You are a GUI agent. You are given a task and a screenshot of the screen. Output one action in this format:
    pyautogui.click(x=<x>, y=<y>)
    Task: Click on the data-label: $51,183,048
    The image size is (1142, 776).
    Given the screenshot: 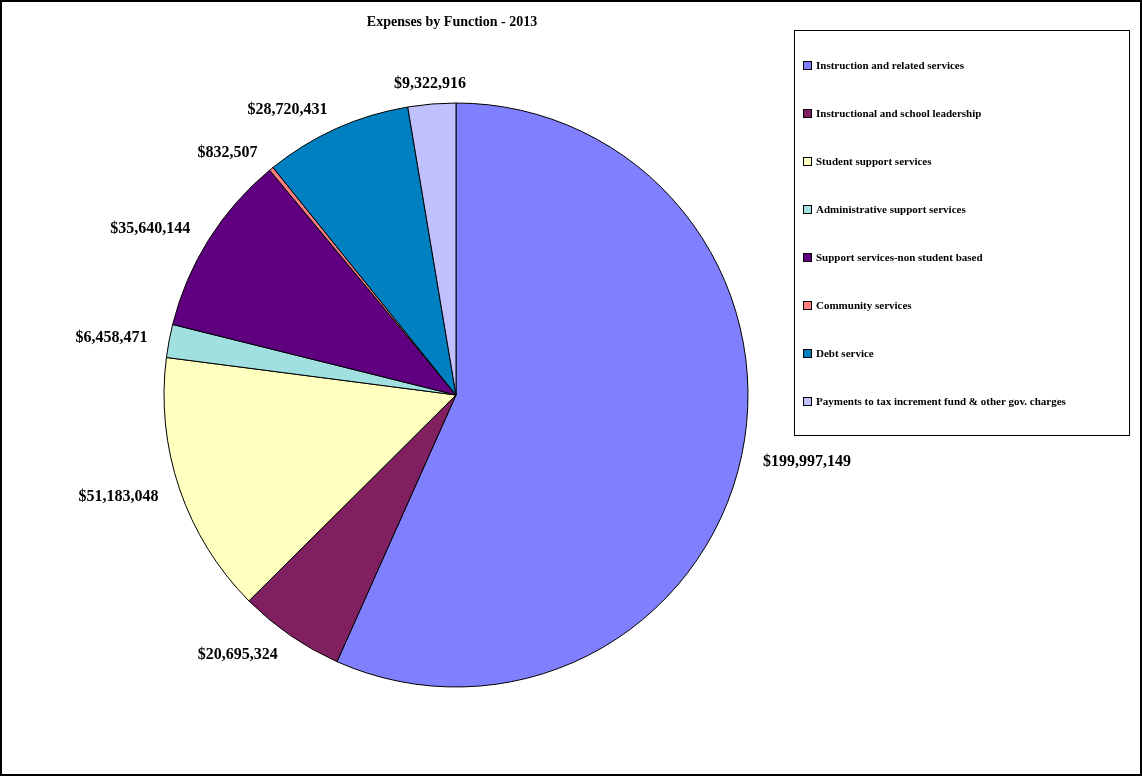 What is the action you would take?
    pyautogui.click(x=118, y=496)
    